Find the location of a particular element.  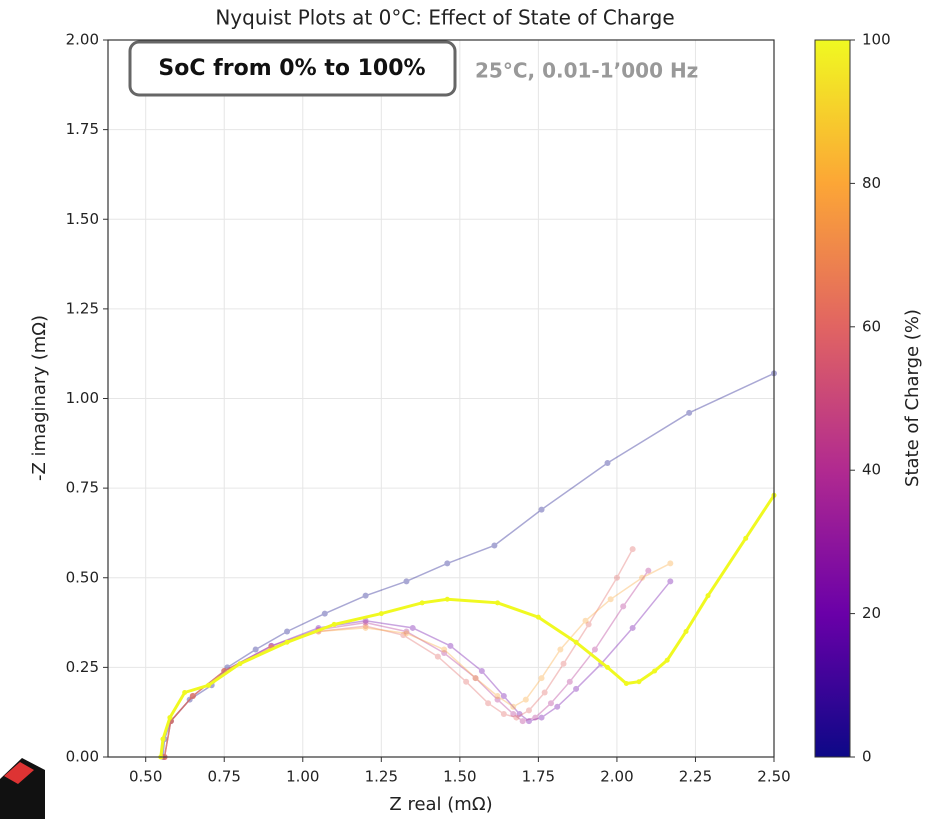

annotation-box is located at coordinates (292, 68).